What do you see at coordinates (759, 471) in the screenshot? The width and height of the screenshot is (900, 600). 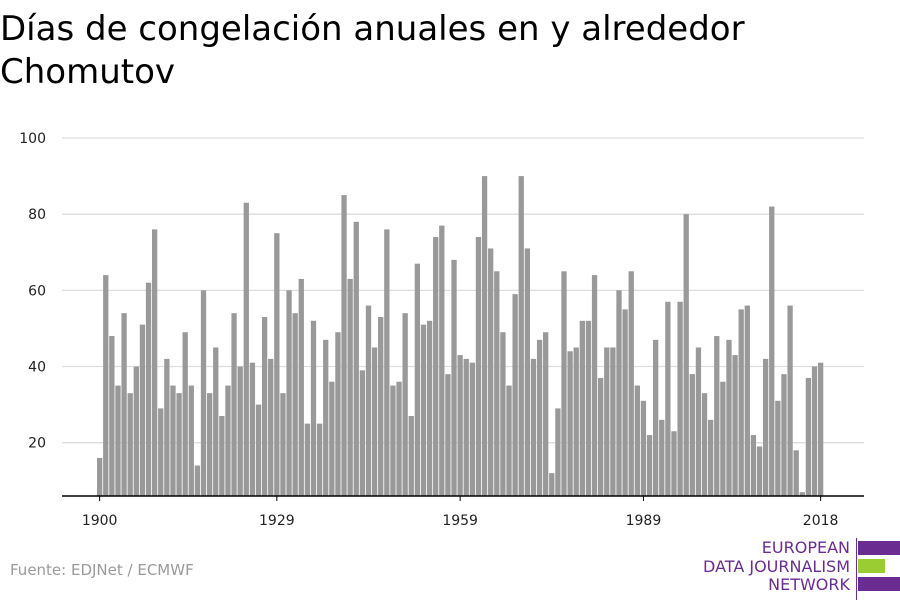 I see `bar-2008` at bounding box center [759, 471].